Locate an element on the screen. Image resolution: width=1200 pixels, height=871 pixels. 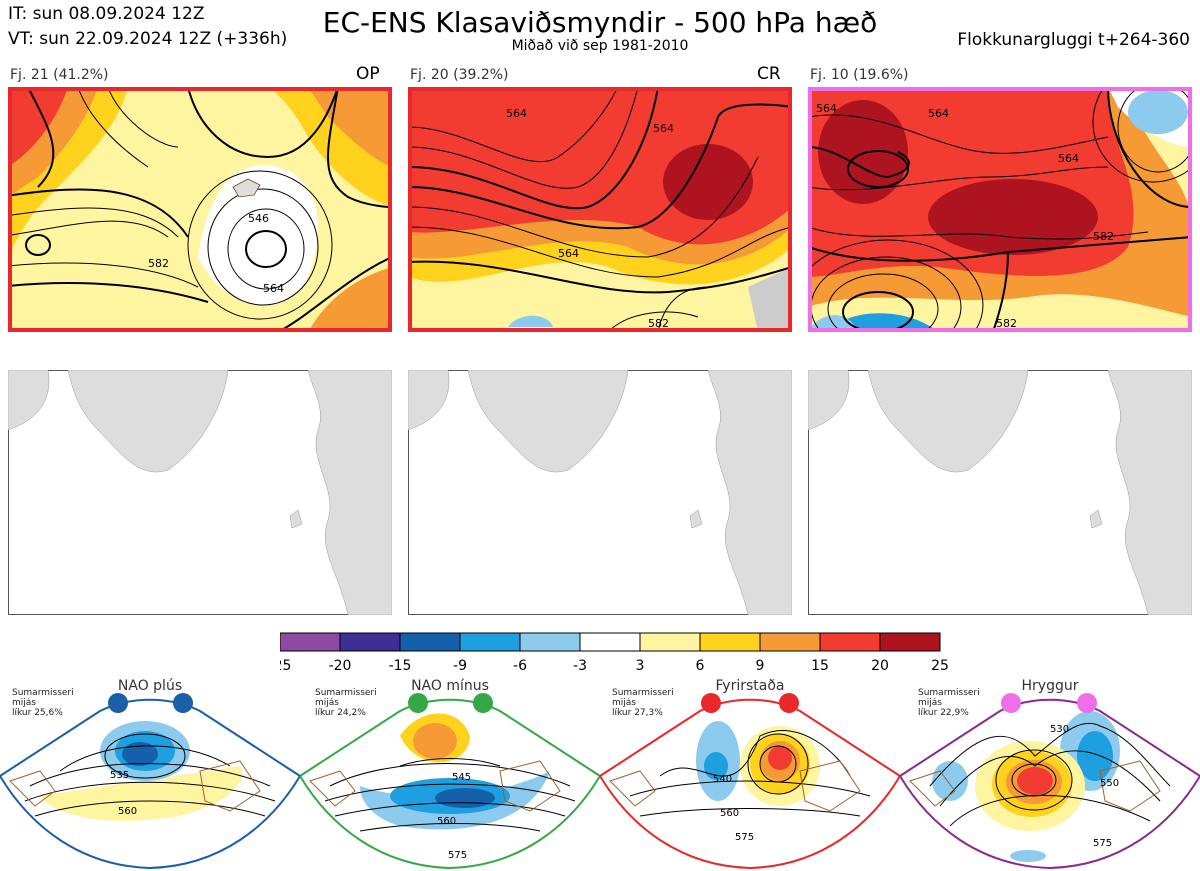
contour-label: 535 is located at coordinates (119, 775).